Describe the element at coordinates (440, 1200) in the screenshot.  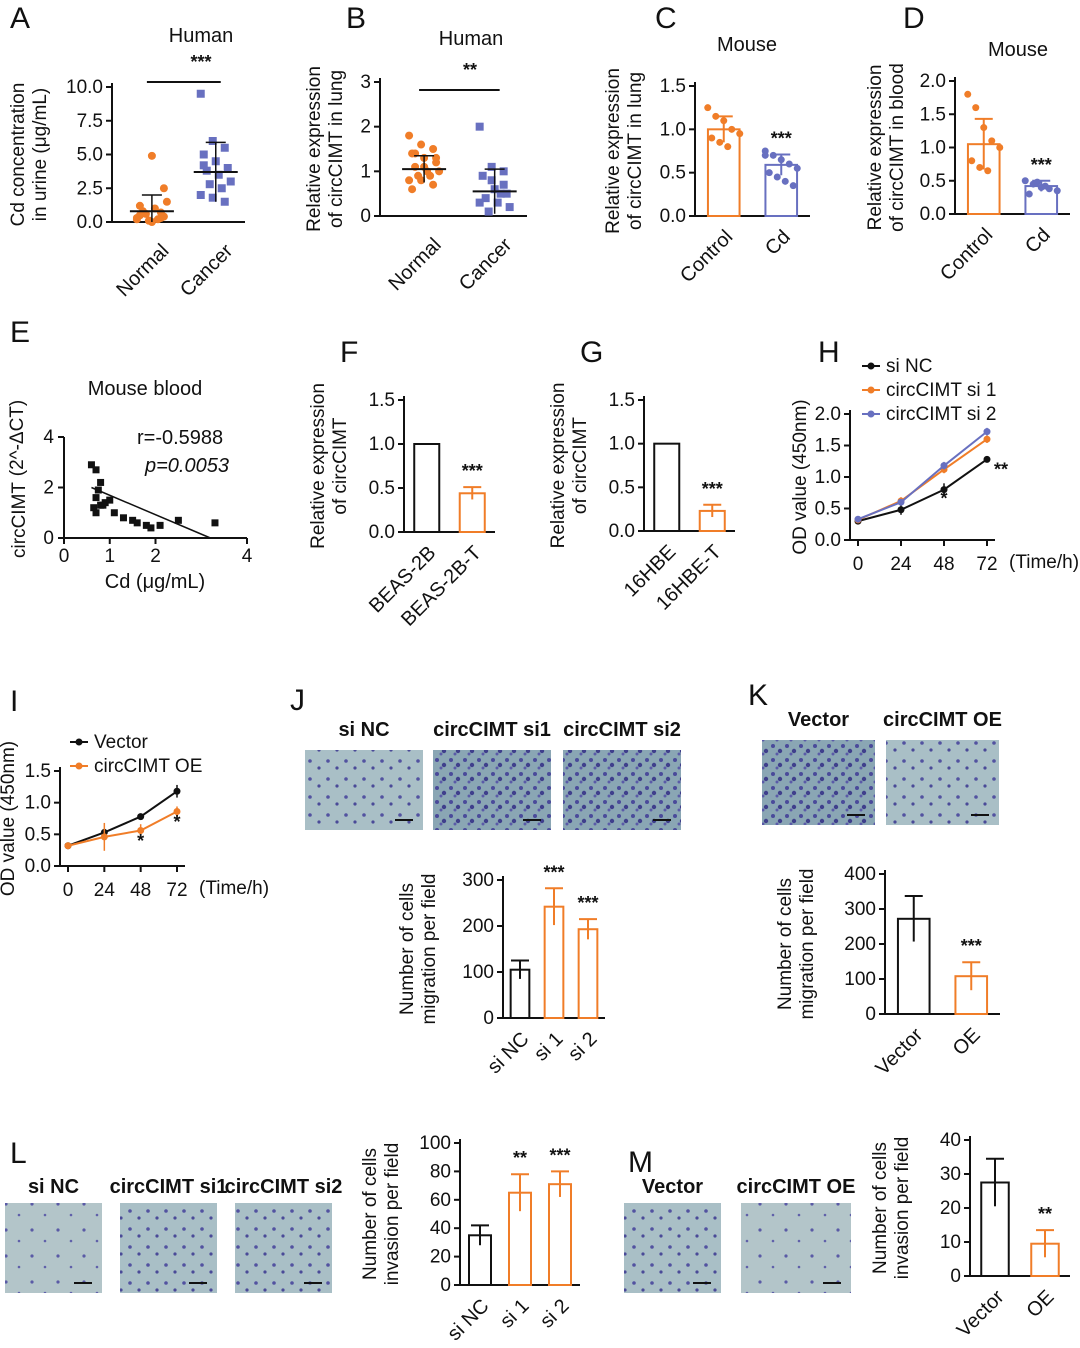
I see `y-tick-label: 60` at that location.